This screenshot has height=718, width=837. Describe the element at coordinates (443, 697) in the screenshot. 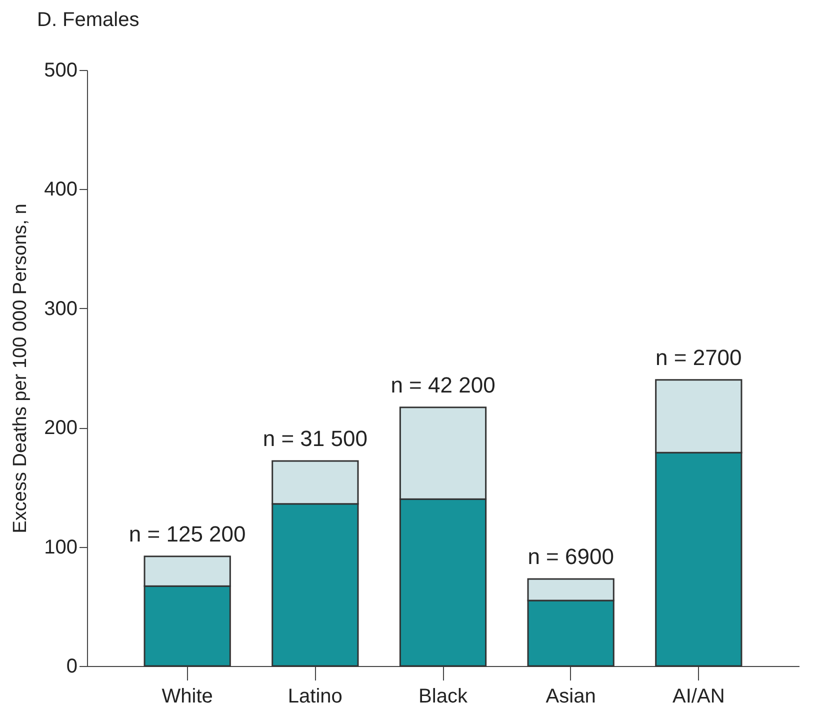

I see `x-tick-label: Black` at that location.